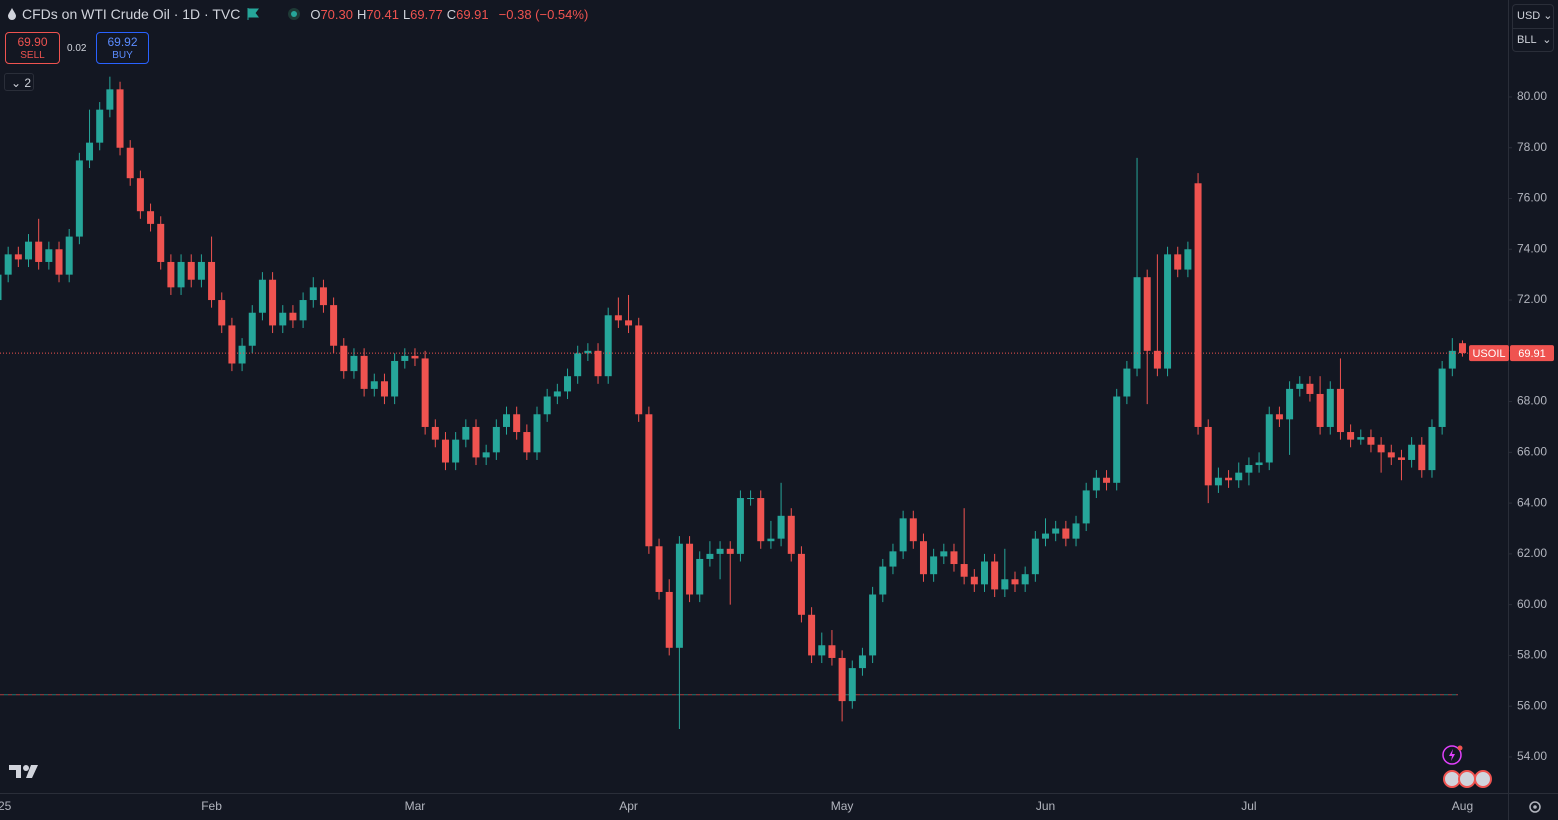  I want to click on price-tag-label: 69.91, so click(1532, 354).